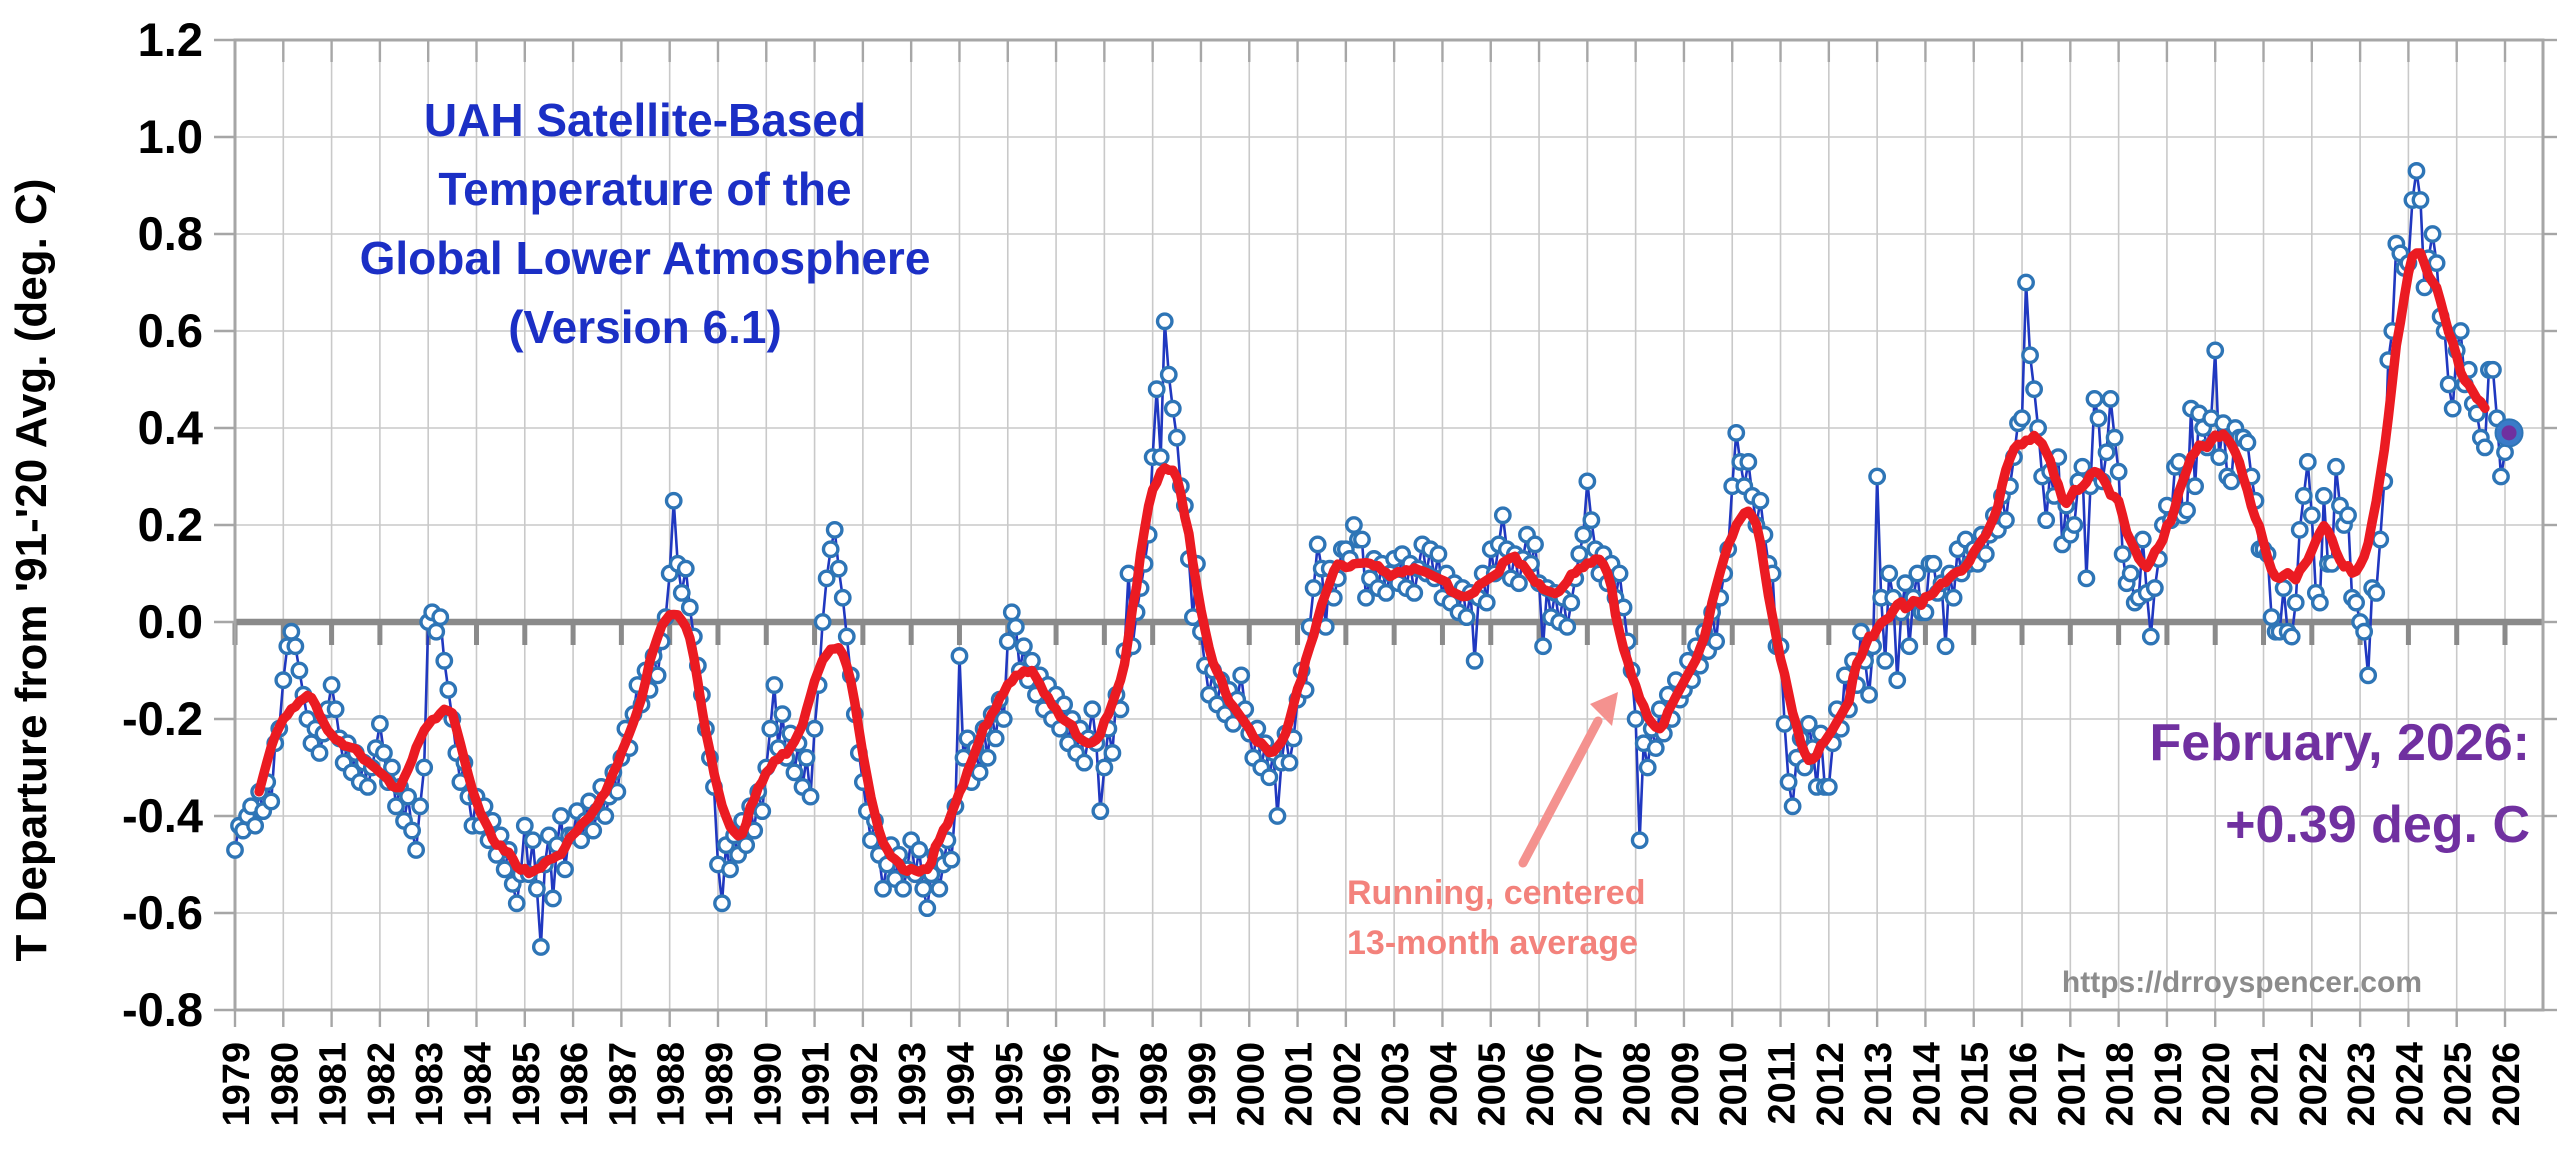 The height and width of the screenshot is (1152, 2560). Describe the element at coordinates (623, 1084) in the screenshot. I see `svg-text: 1987` at that location.